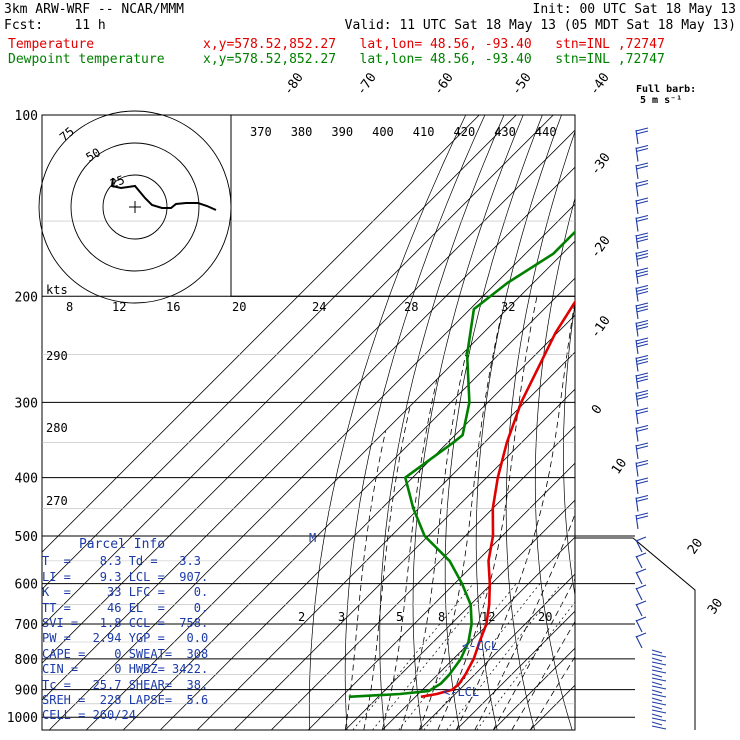 The height and width of the screenshot is (740, 740). I want to click on speed-axis-label: 32, so click(508, 307).